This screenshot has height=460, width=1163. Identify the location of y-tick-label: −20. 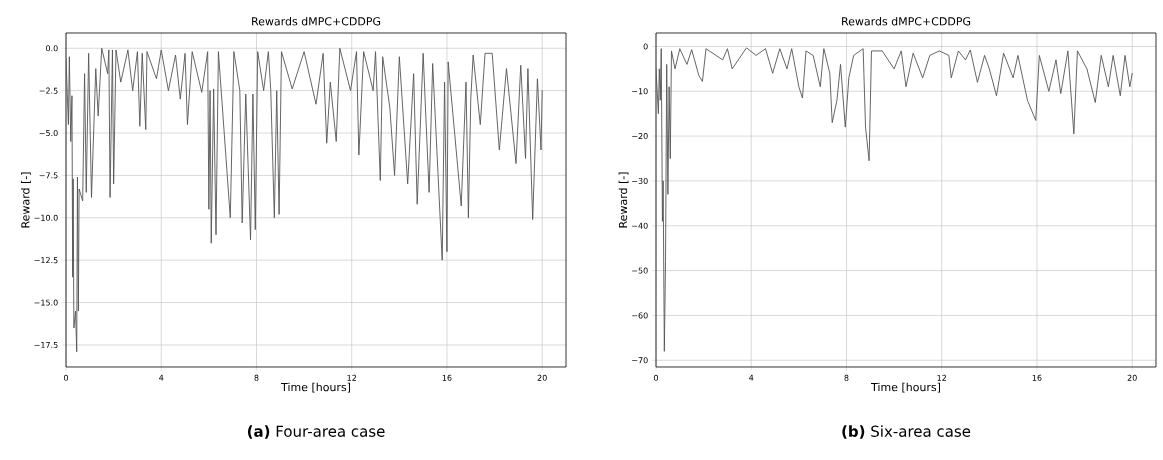
(640, 136).